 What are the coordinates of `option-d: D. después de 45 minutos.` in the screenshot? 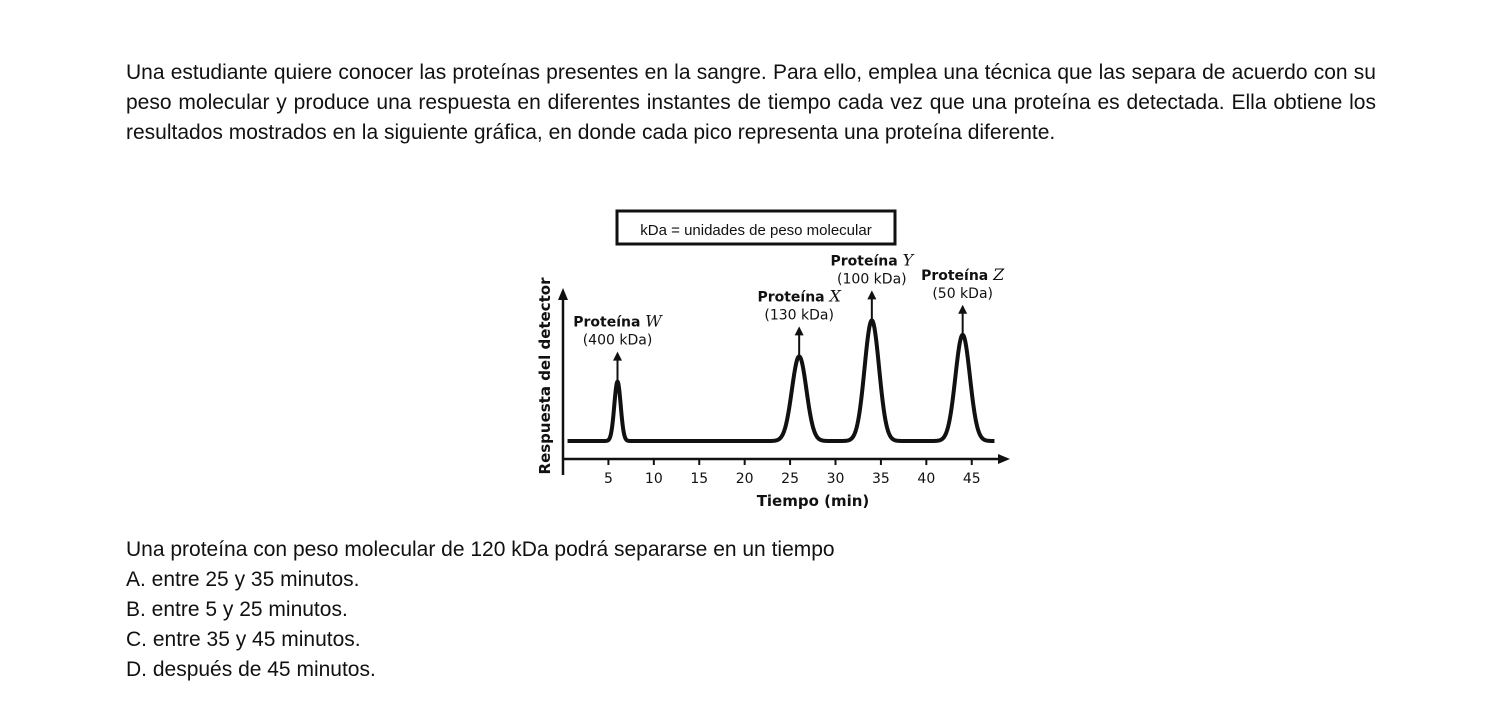 It's located at (251, 669).